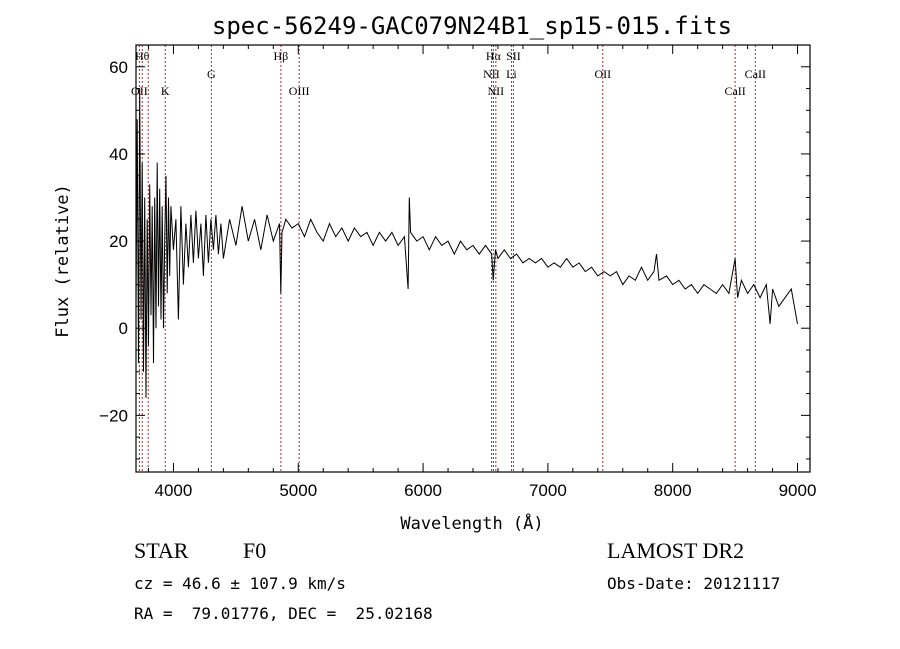  What do you see at coordinates (673, 490) in the screenshot?
I see `x-tick-label: 8000` at bounding box center [673, 490].